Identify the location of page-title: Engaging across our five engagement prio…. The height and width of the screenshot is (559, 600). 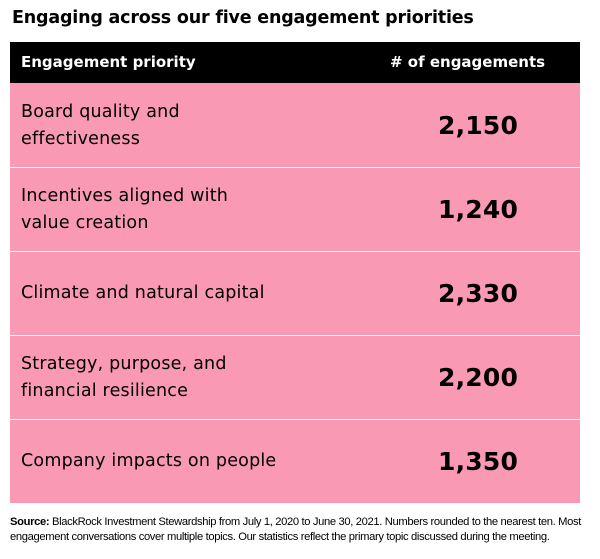
(243, 18).